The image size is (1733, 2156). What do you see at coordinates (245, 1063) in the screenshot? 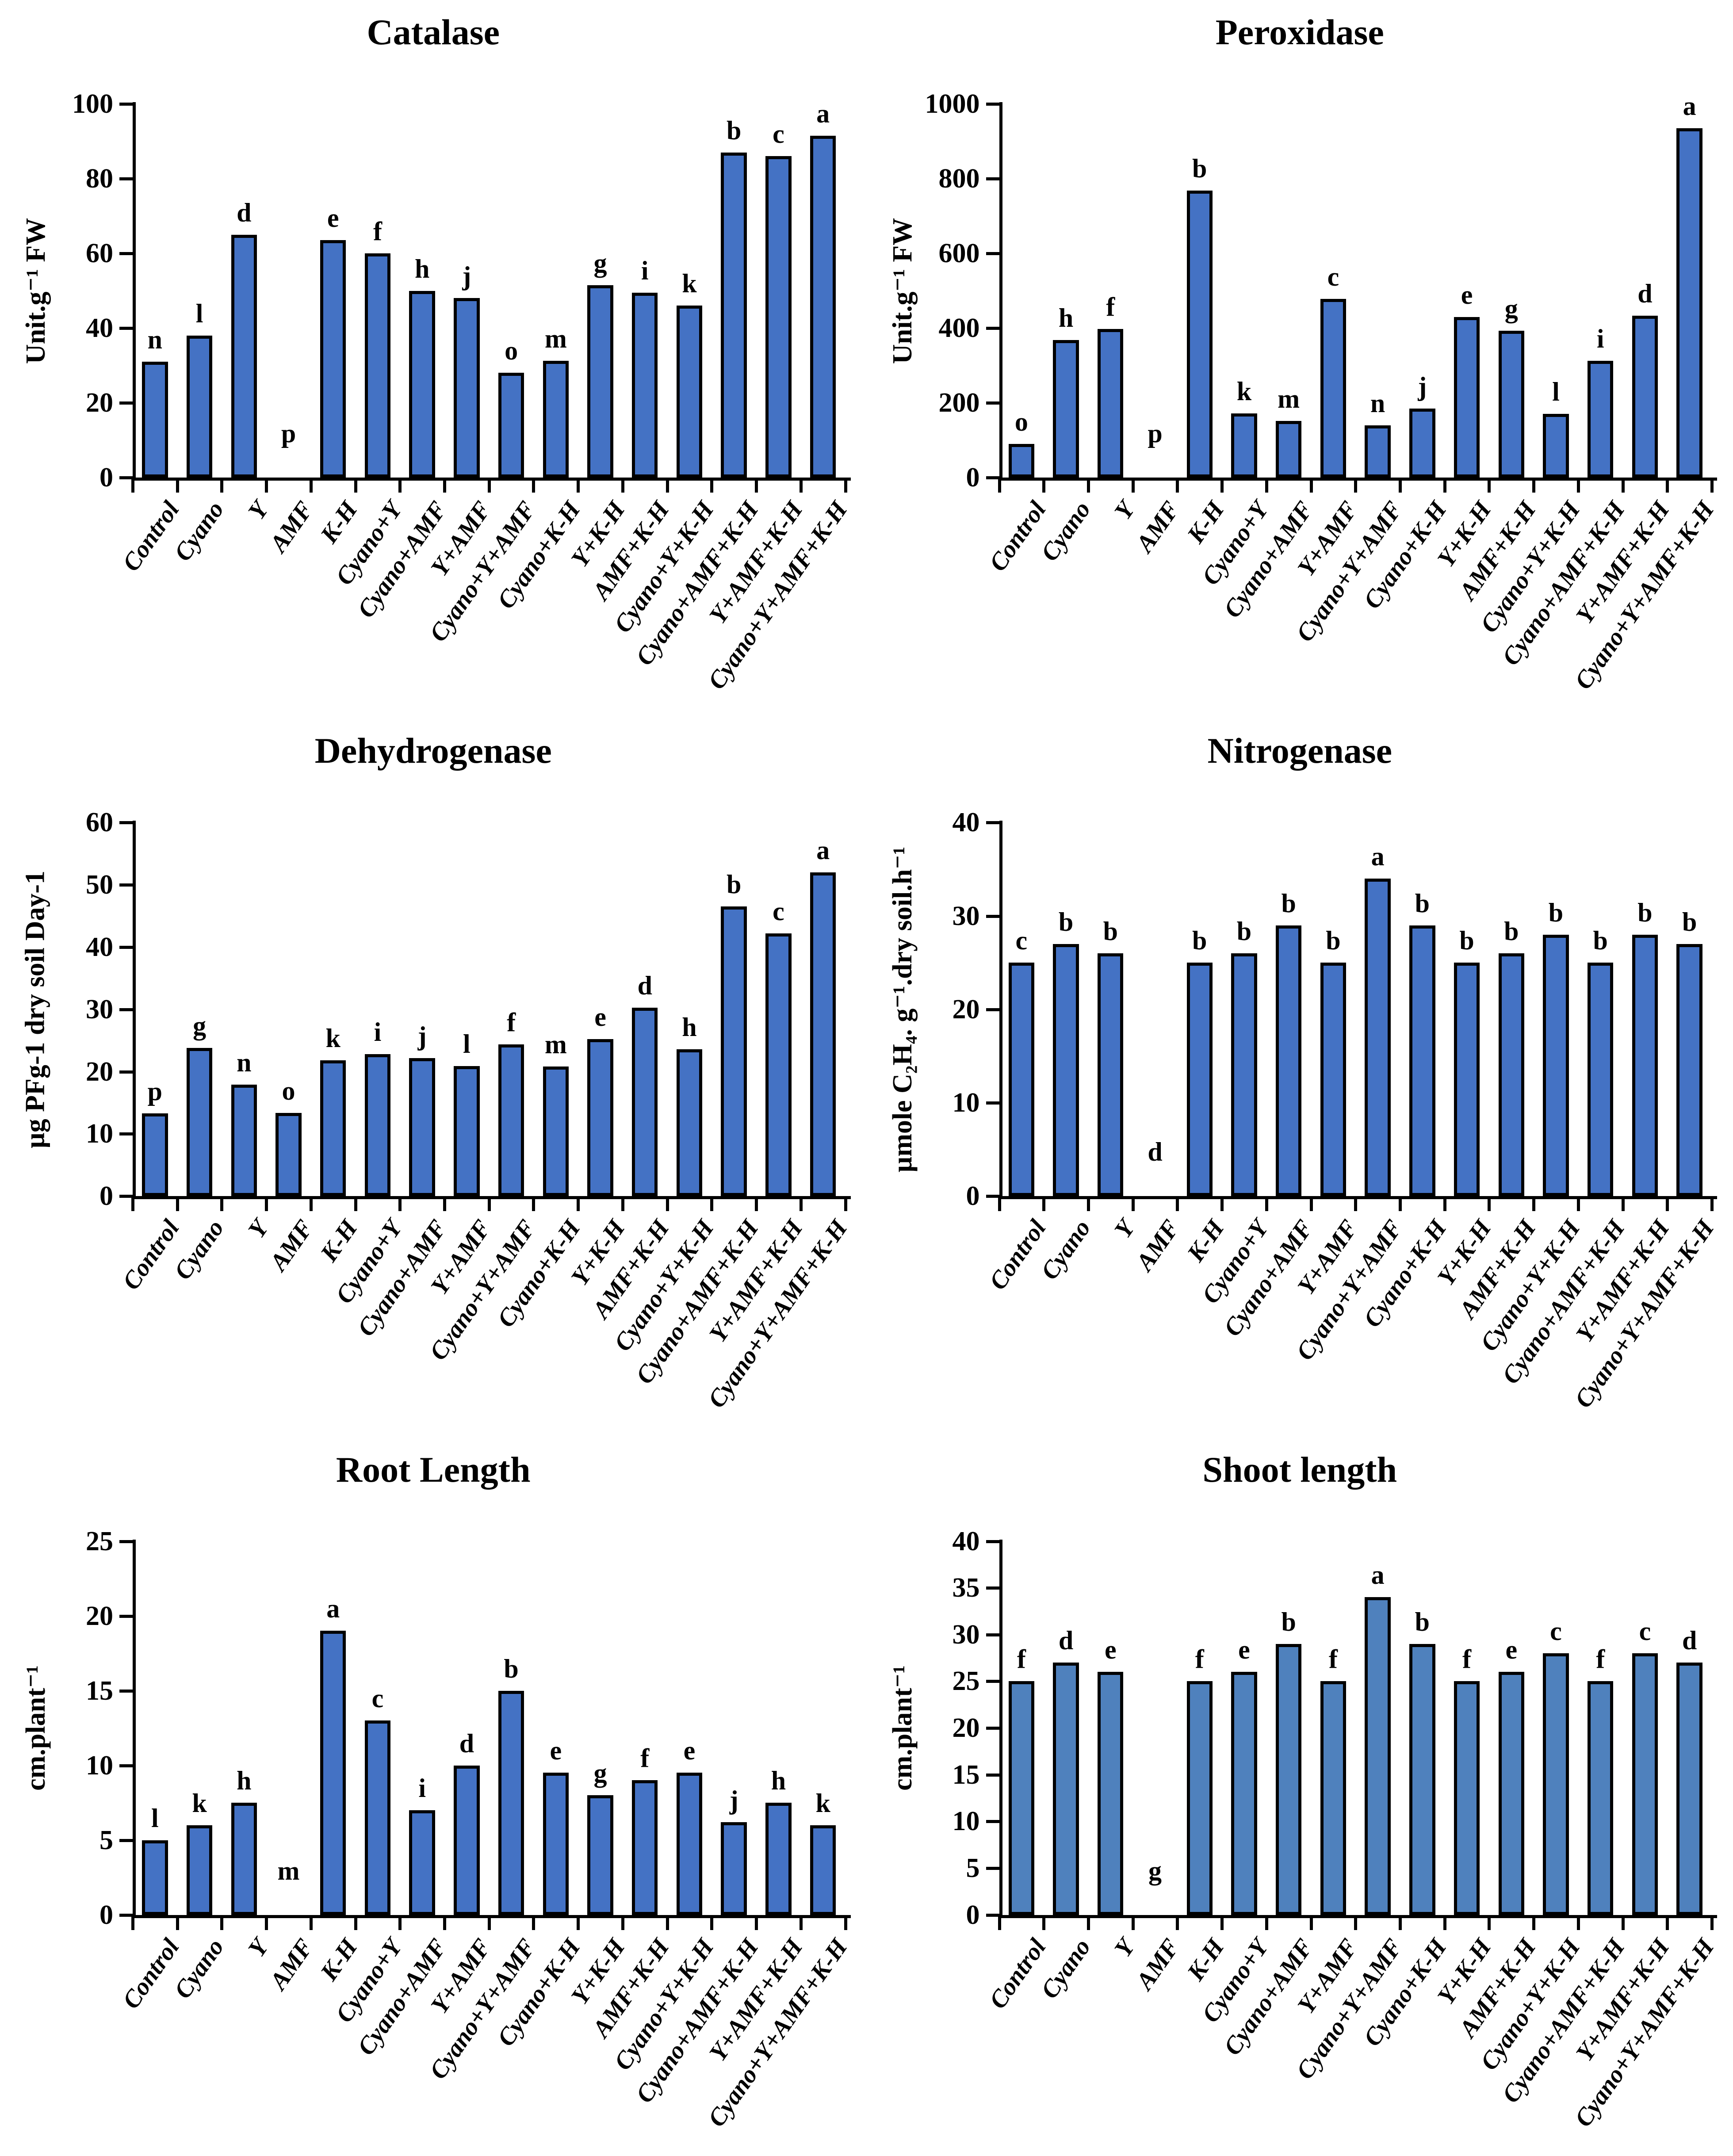
I see `significance-letter: n` at bounding box center [245, 1063].